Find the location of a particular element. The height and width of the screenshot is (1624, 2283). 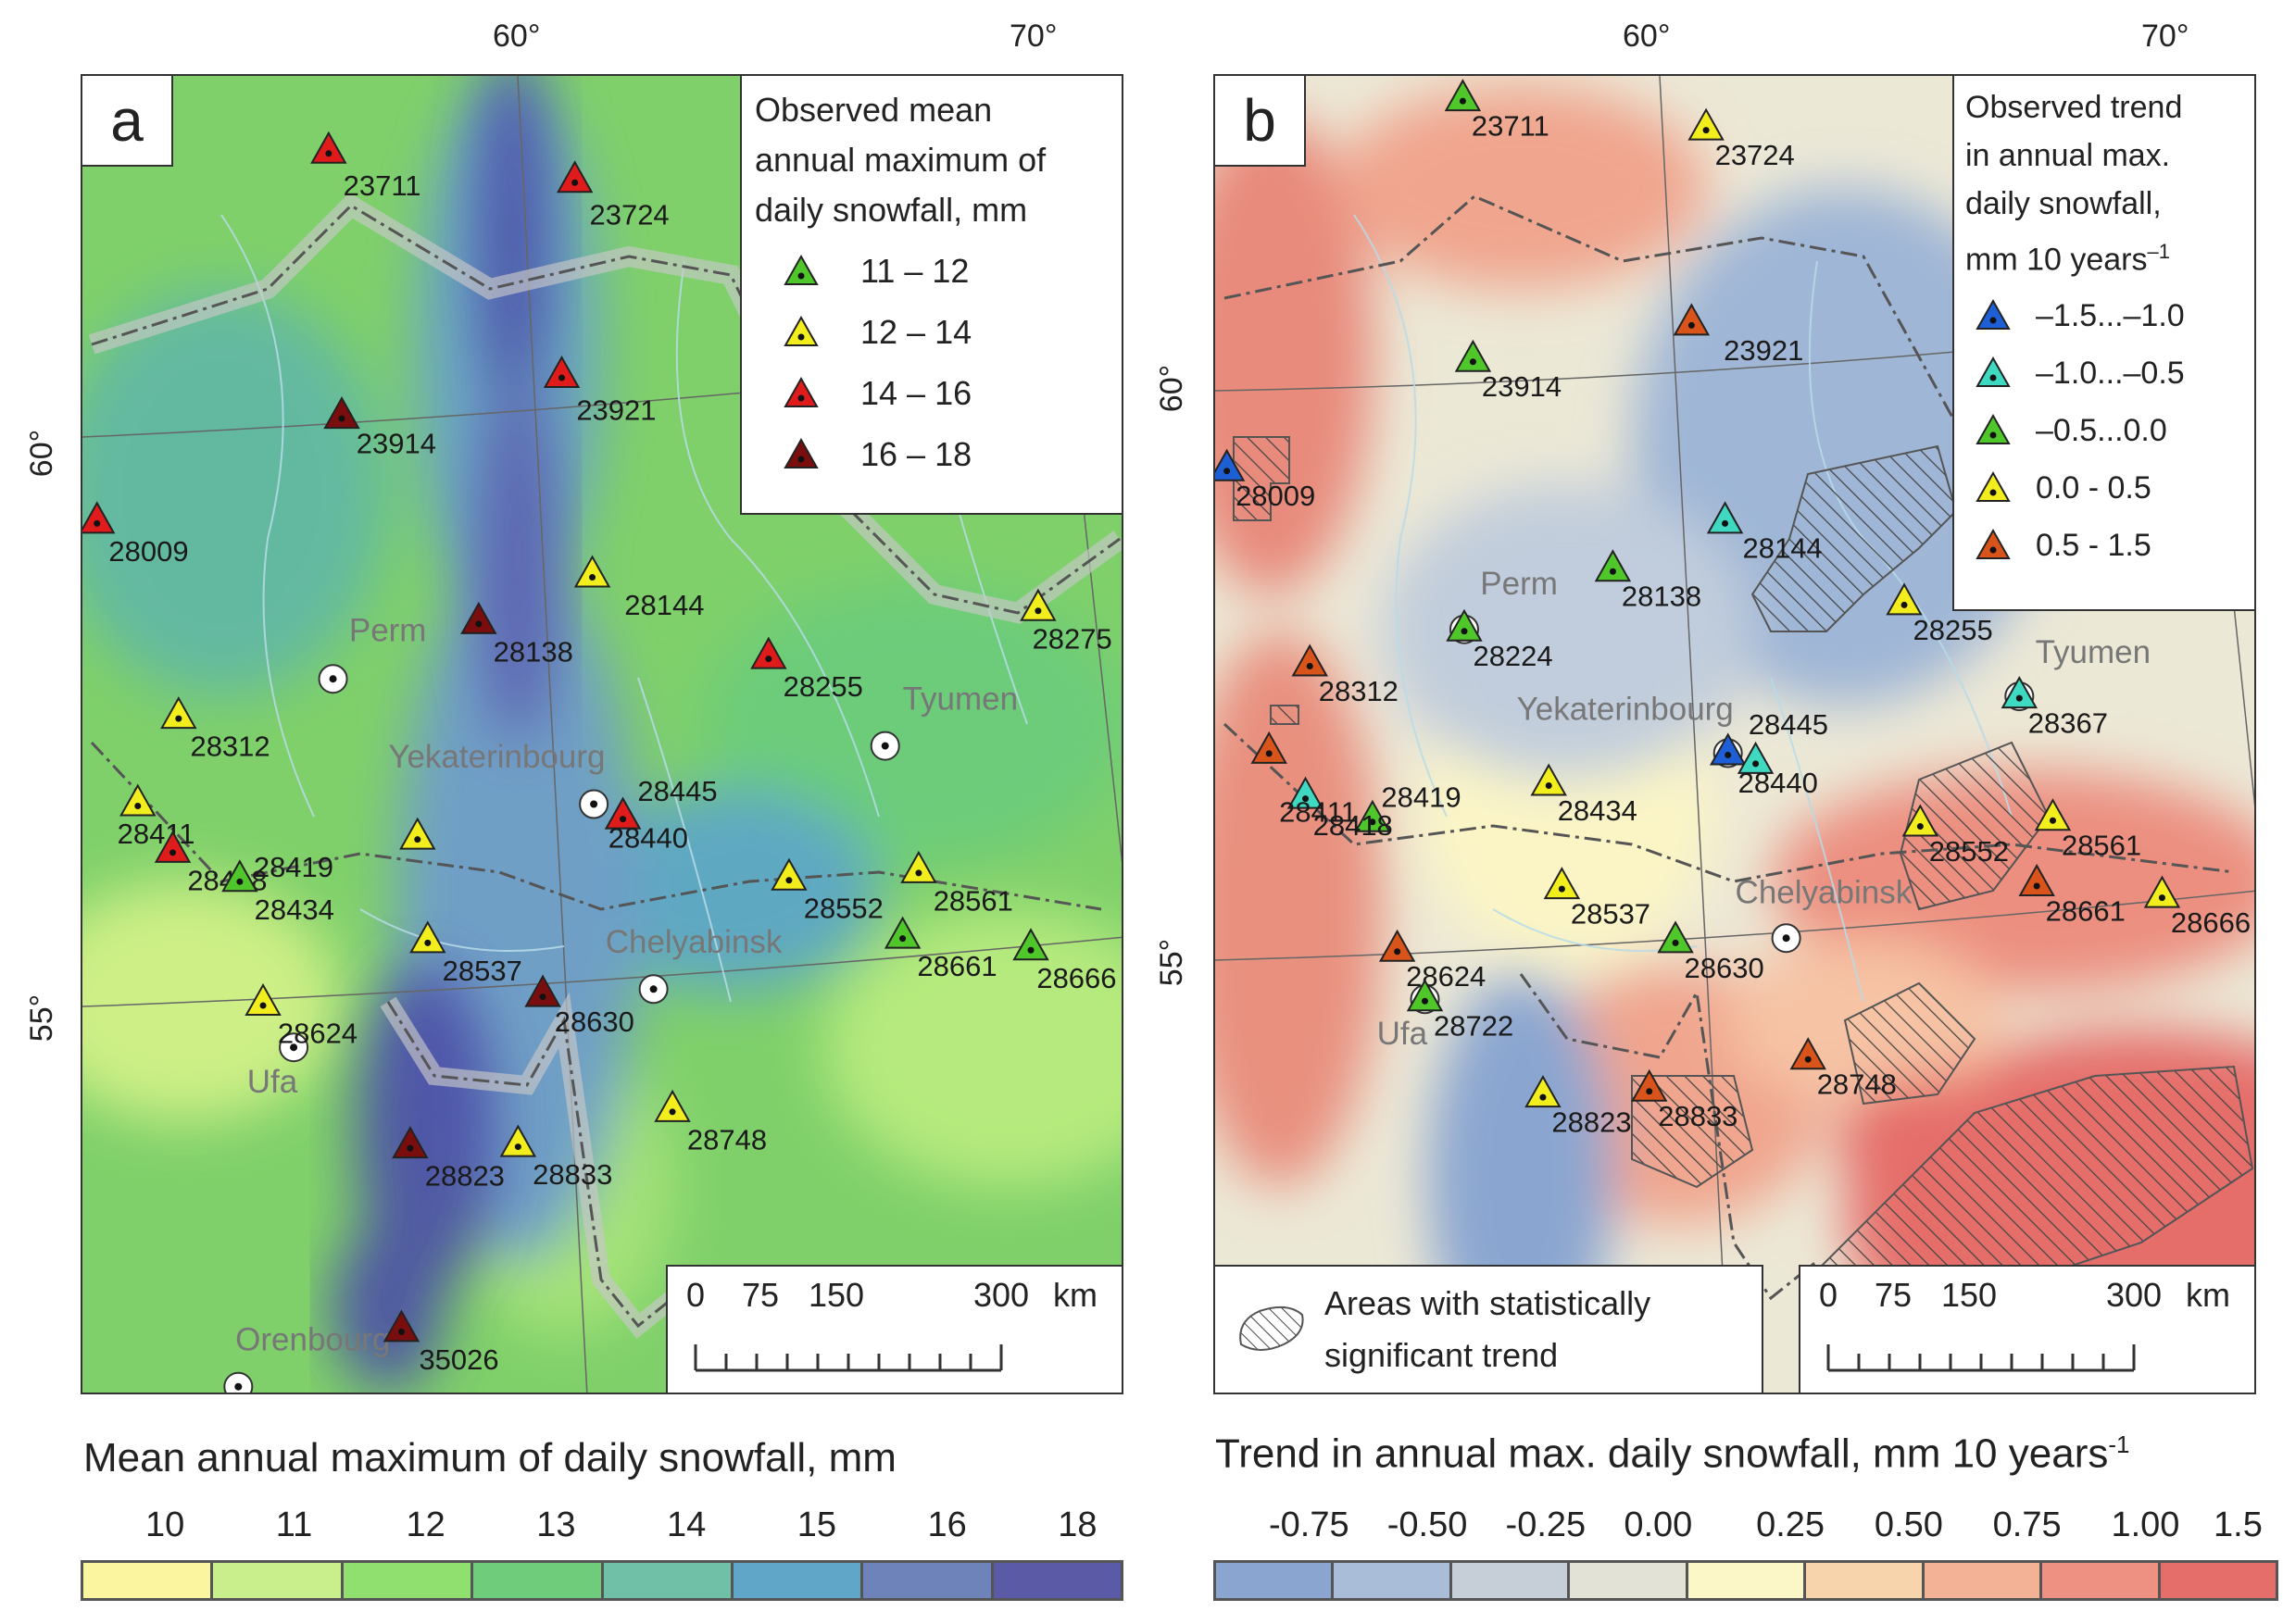

city-dot-tyumen is located at coordinates (885, 746).